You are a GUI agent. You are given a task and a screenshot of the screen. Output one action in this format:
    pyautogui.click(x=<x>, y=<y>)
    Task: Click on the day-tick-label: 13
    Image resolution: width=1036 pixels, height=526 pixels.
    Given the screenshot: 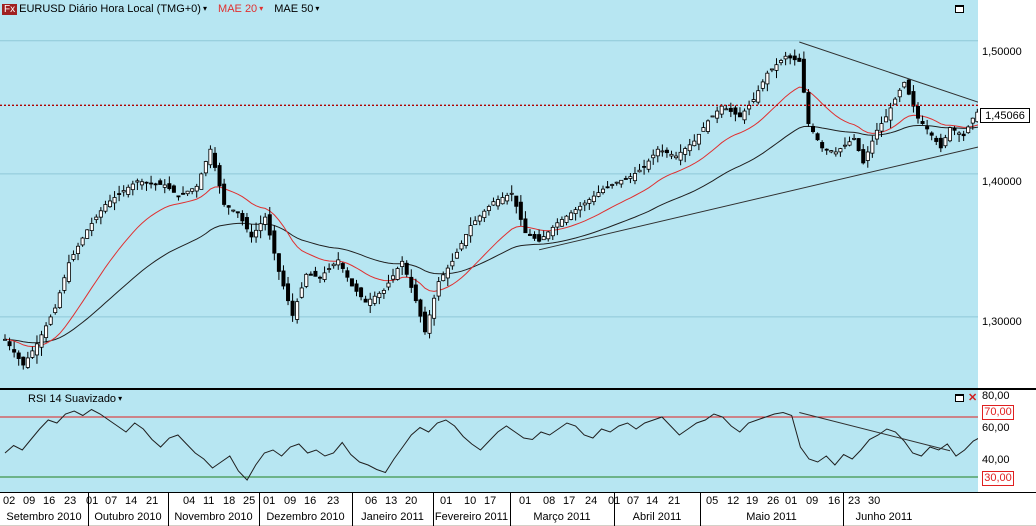 What is the action you would take?
    pyautogui.click(x=391, y=501)
    